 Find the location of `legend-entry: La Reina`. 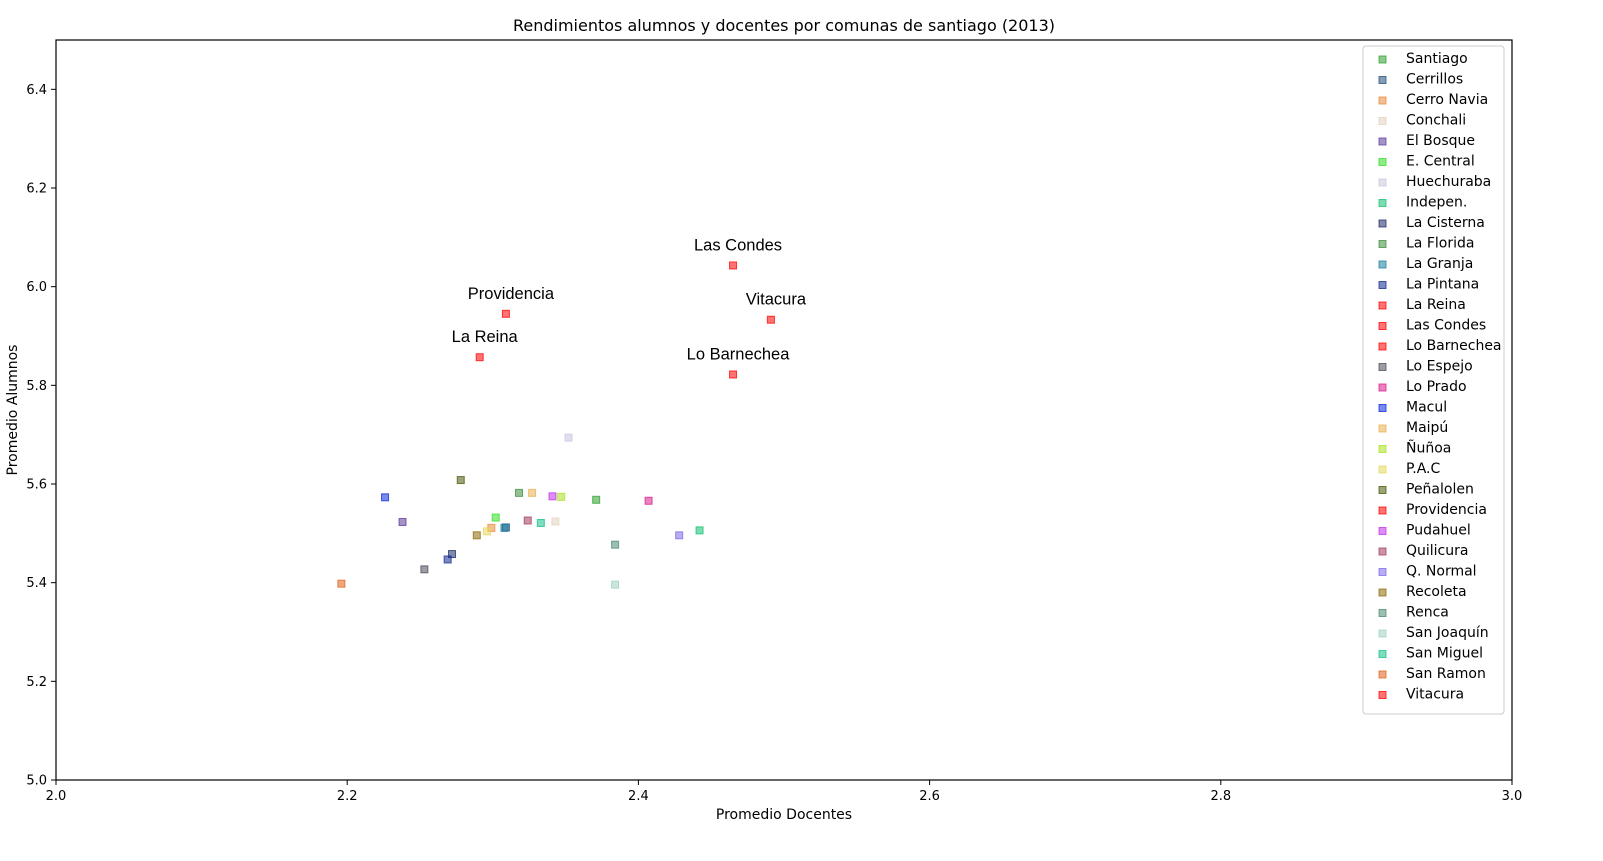

legend-entry: La Reina is located at coordinates (1436, 305).